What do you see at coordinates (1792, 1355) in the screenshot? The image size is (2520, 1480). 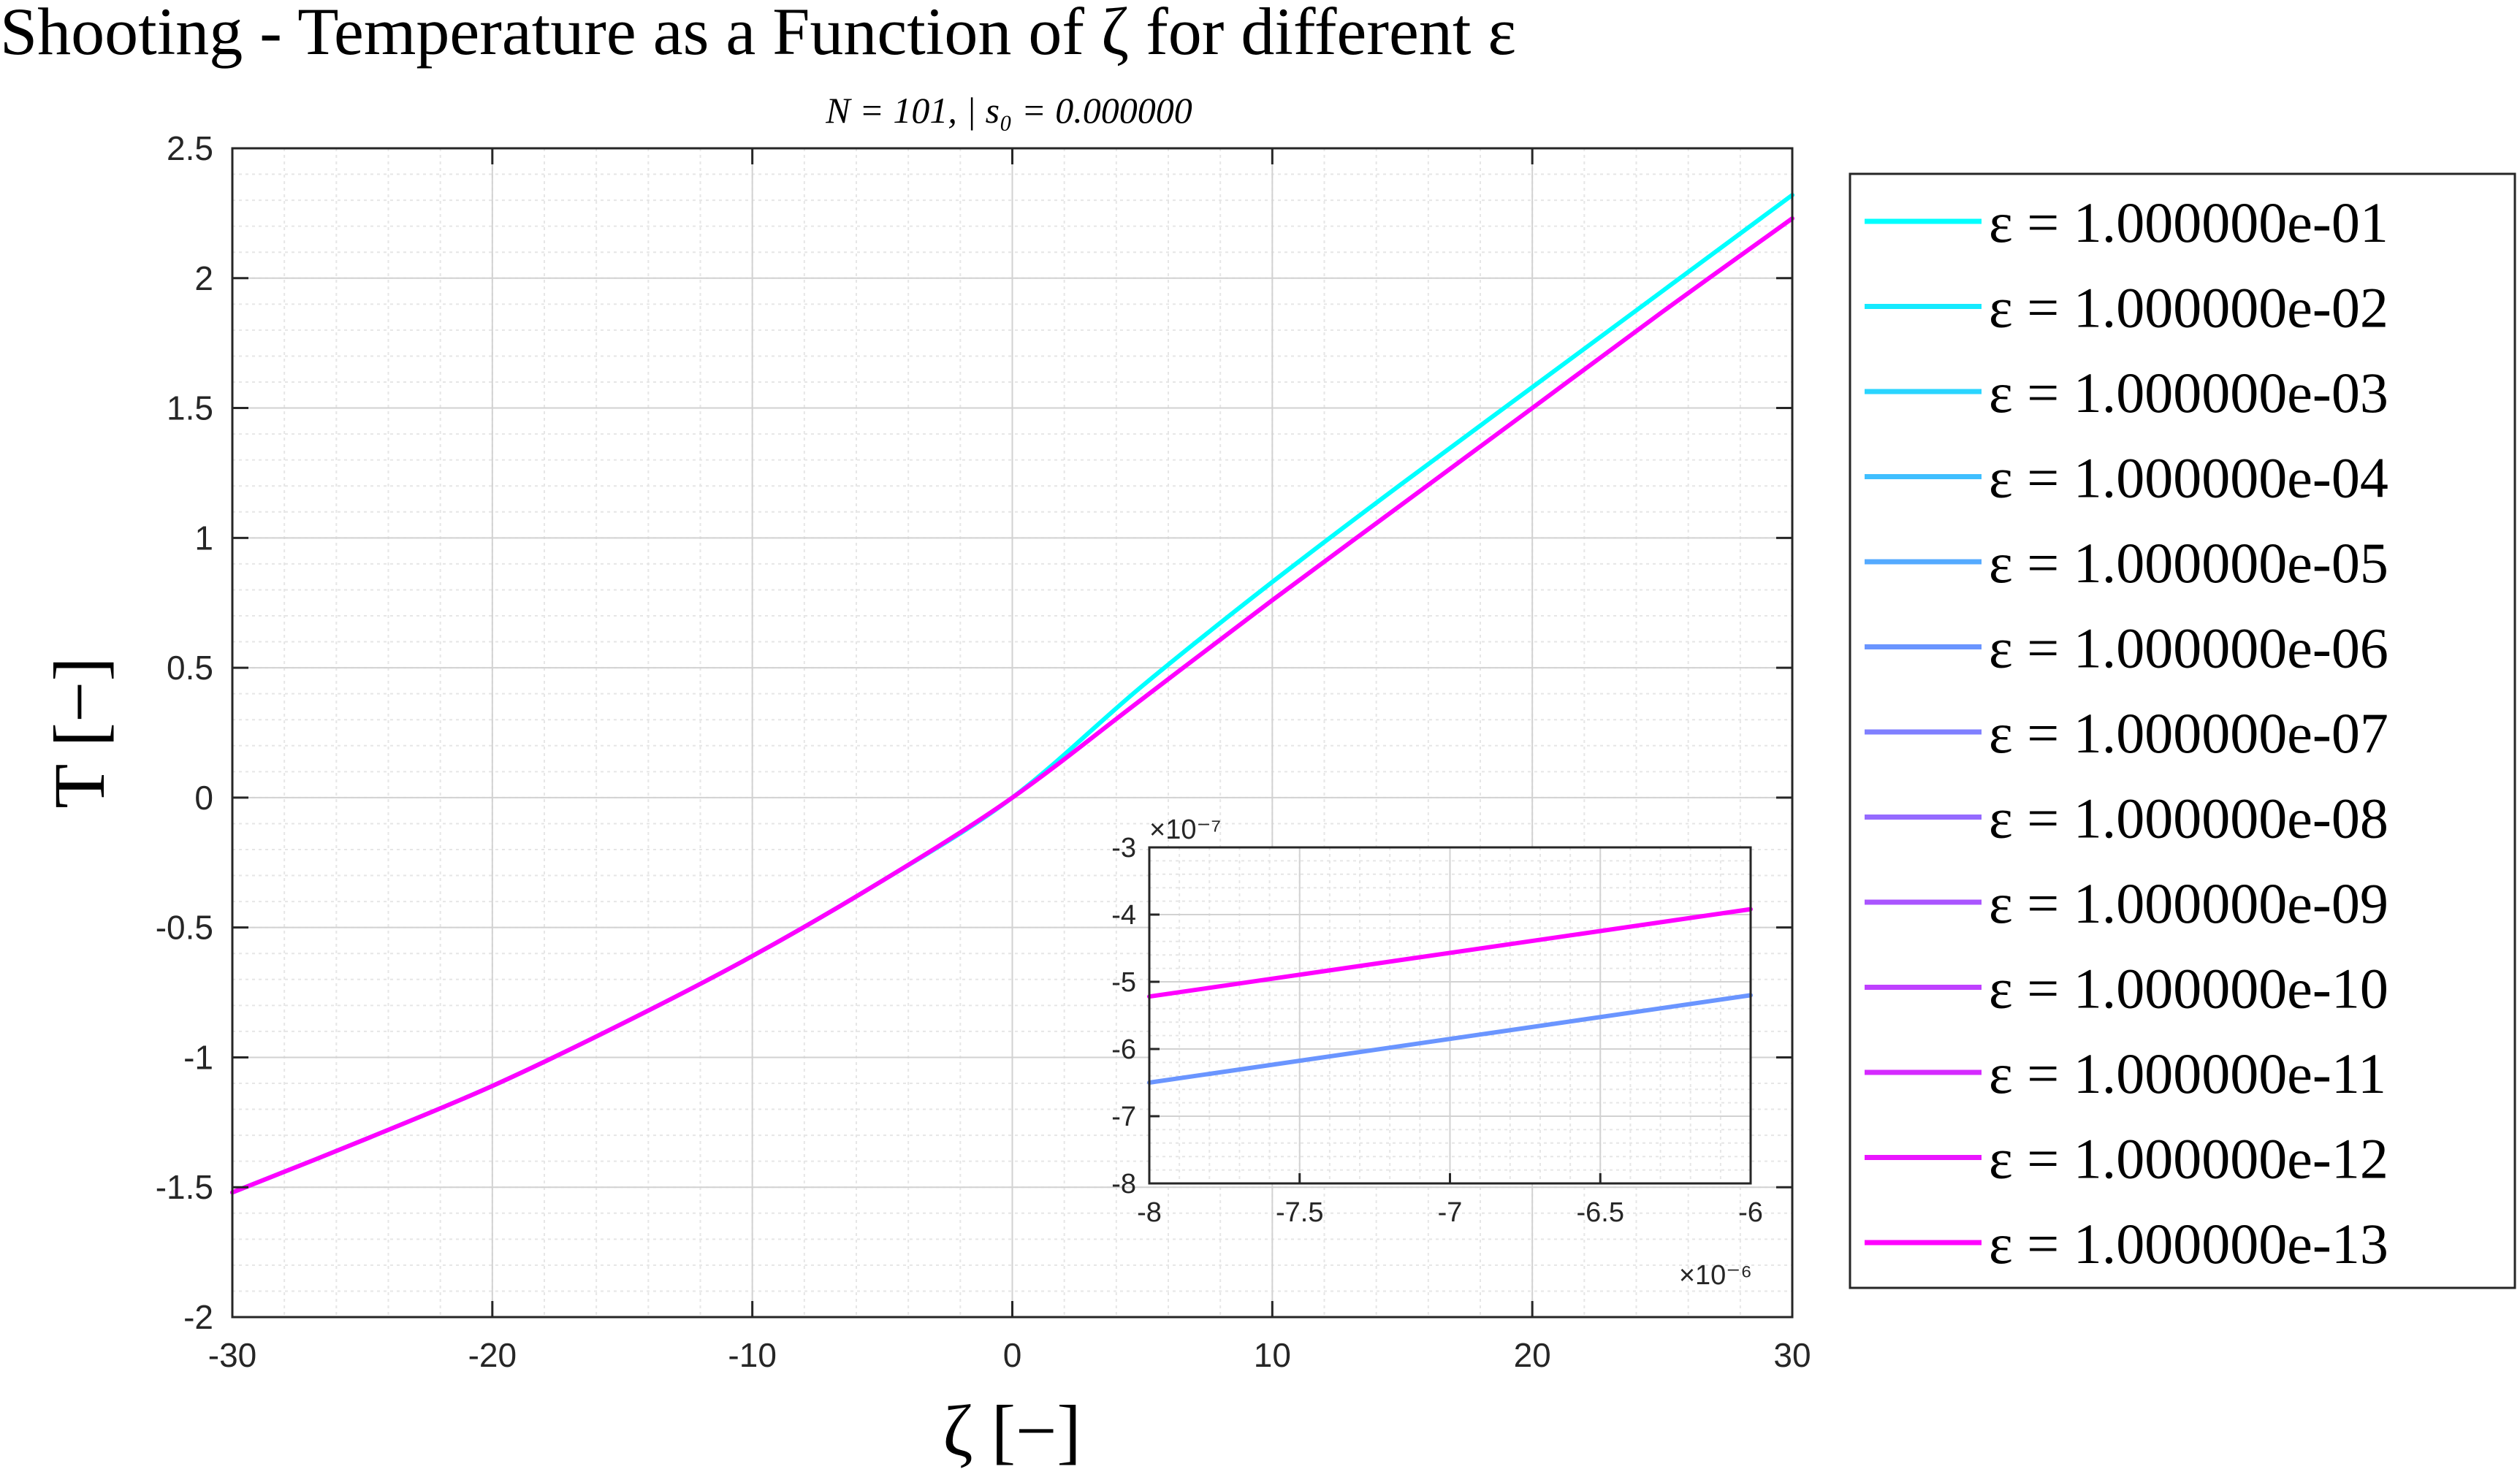 I see `x-tick-label: 30` at bounding box center [1792, 1355].